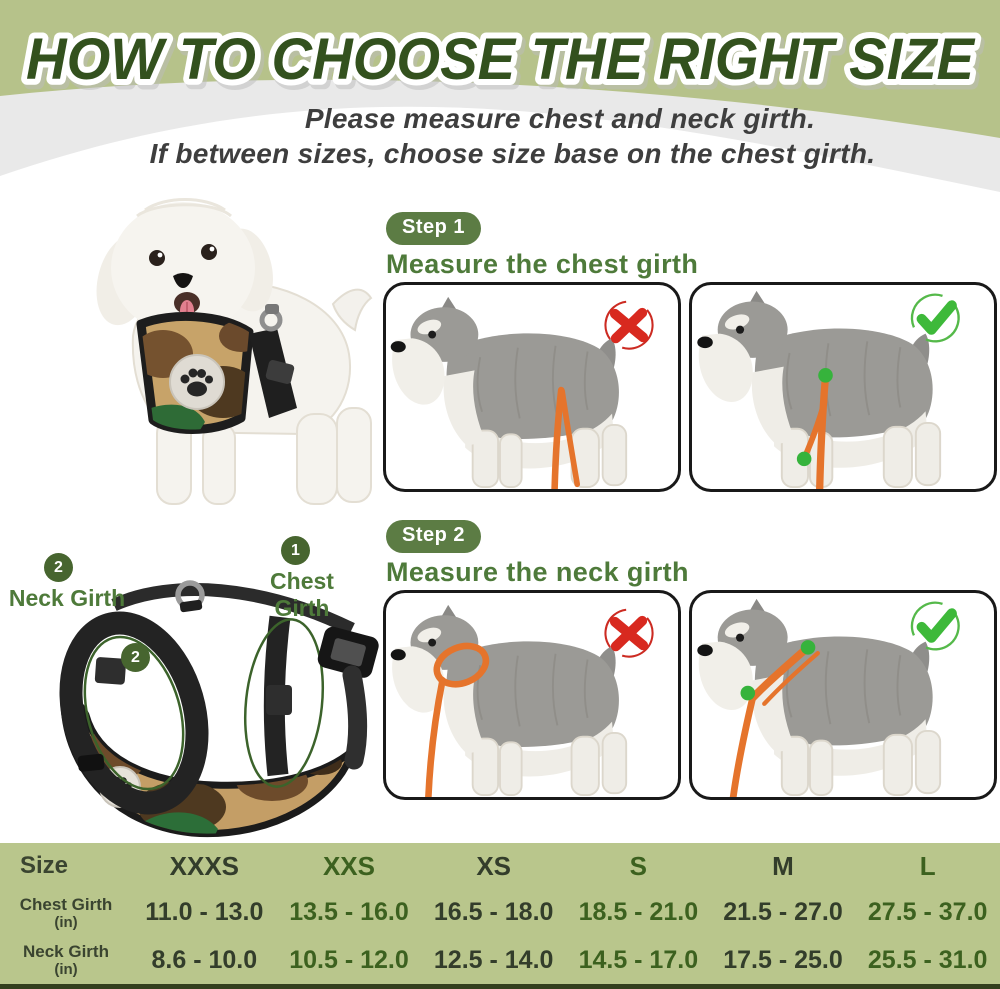  I want to click on page-title-shadow: HOW TO CHOOSE THE RIGHT SIZE, so click(504, 63).